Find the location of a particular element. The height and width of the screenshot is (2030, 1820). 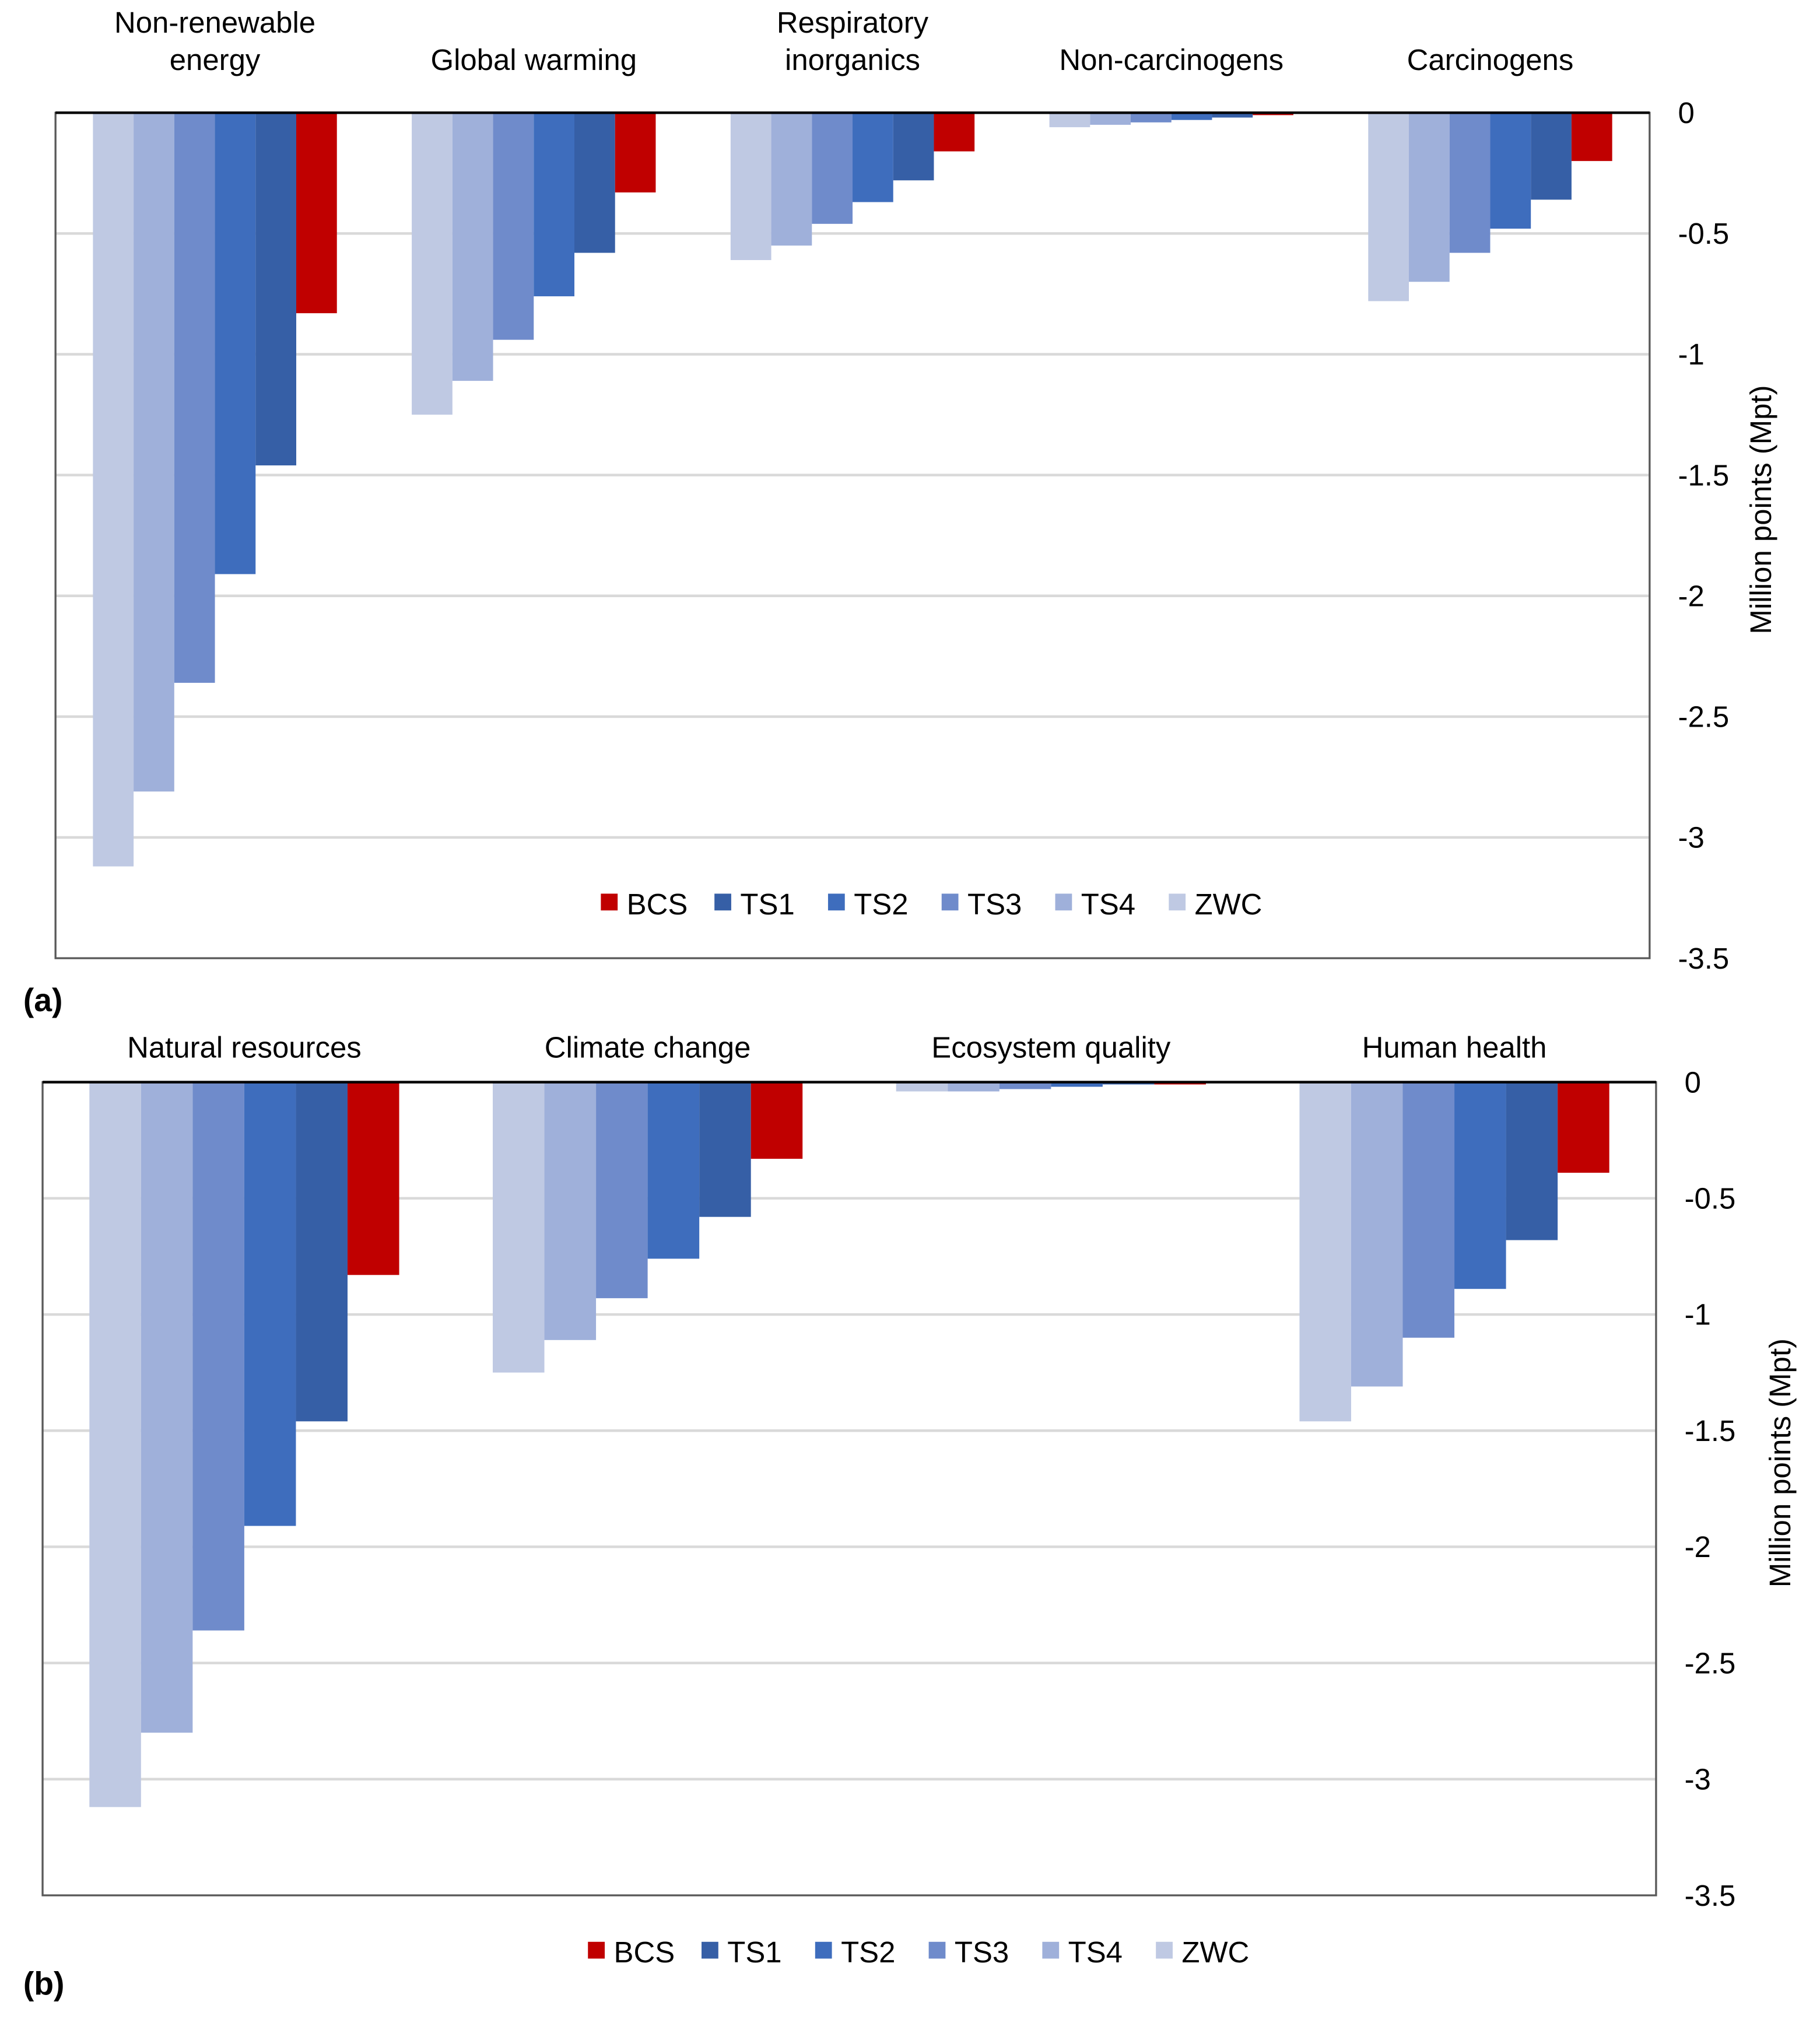

y-tick-label: 0 is located at coordinates (1686, 112).